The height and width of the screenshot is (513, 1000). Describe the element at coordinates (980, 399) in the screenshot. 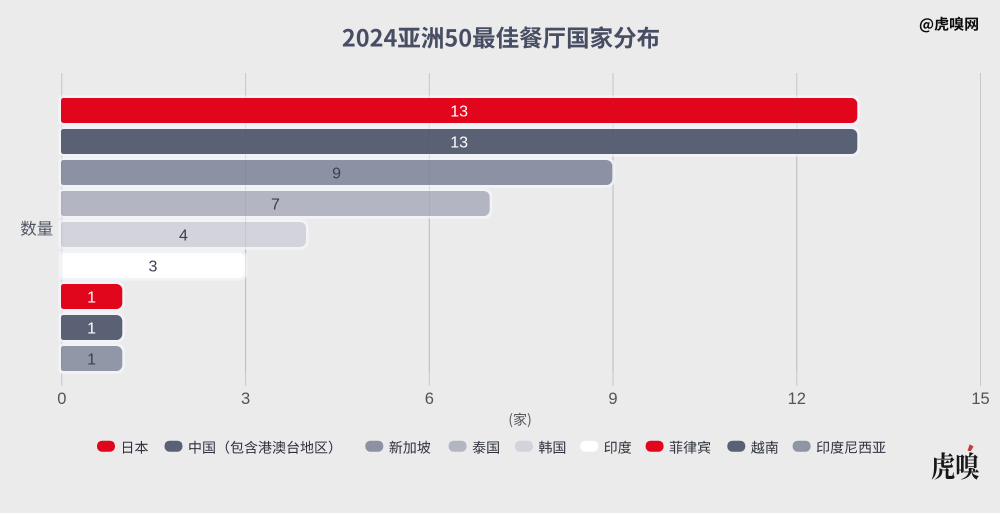

I see `svg-text: 15` at that location.